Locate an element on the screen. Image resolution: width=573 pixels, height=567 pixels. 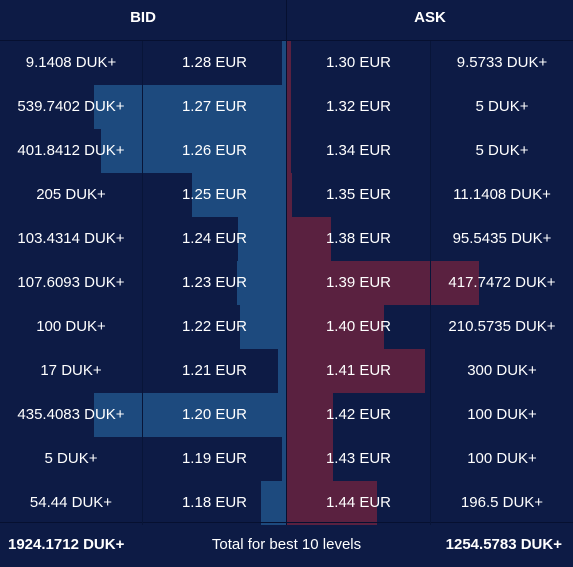
ask-quantity: 210.5735 DUK+ is located at coordinates (502, 326).